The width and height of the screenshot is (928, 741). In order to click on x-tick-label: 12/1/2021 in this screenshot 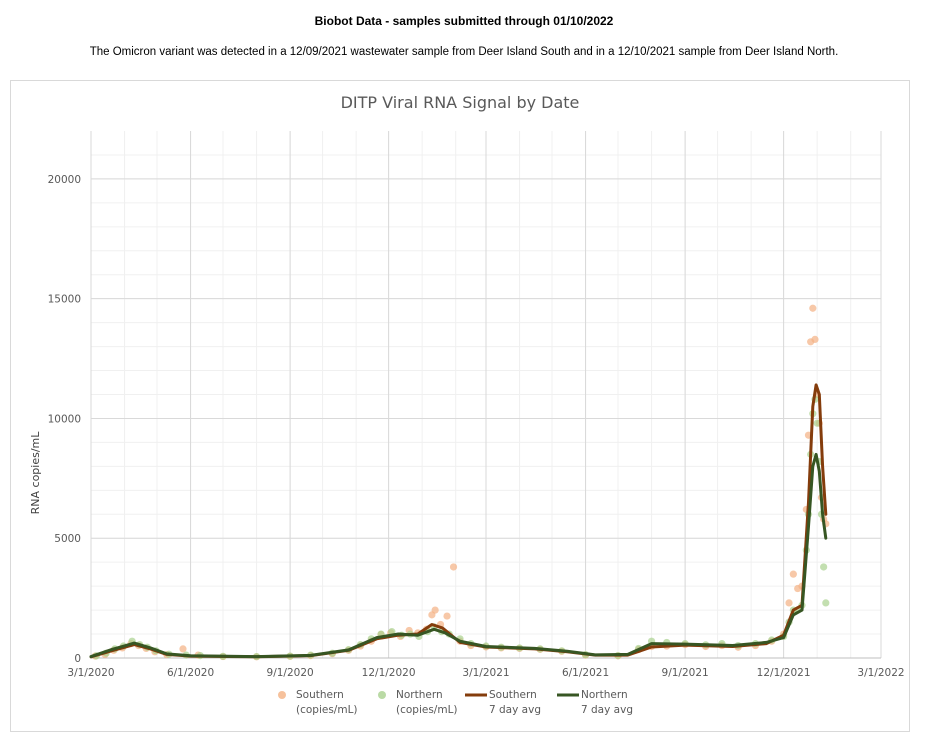, I will do `click(784, 673)`.